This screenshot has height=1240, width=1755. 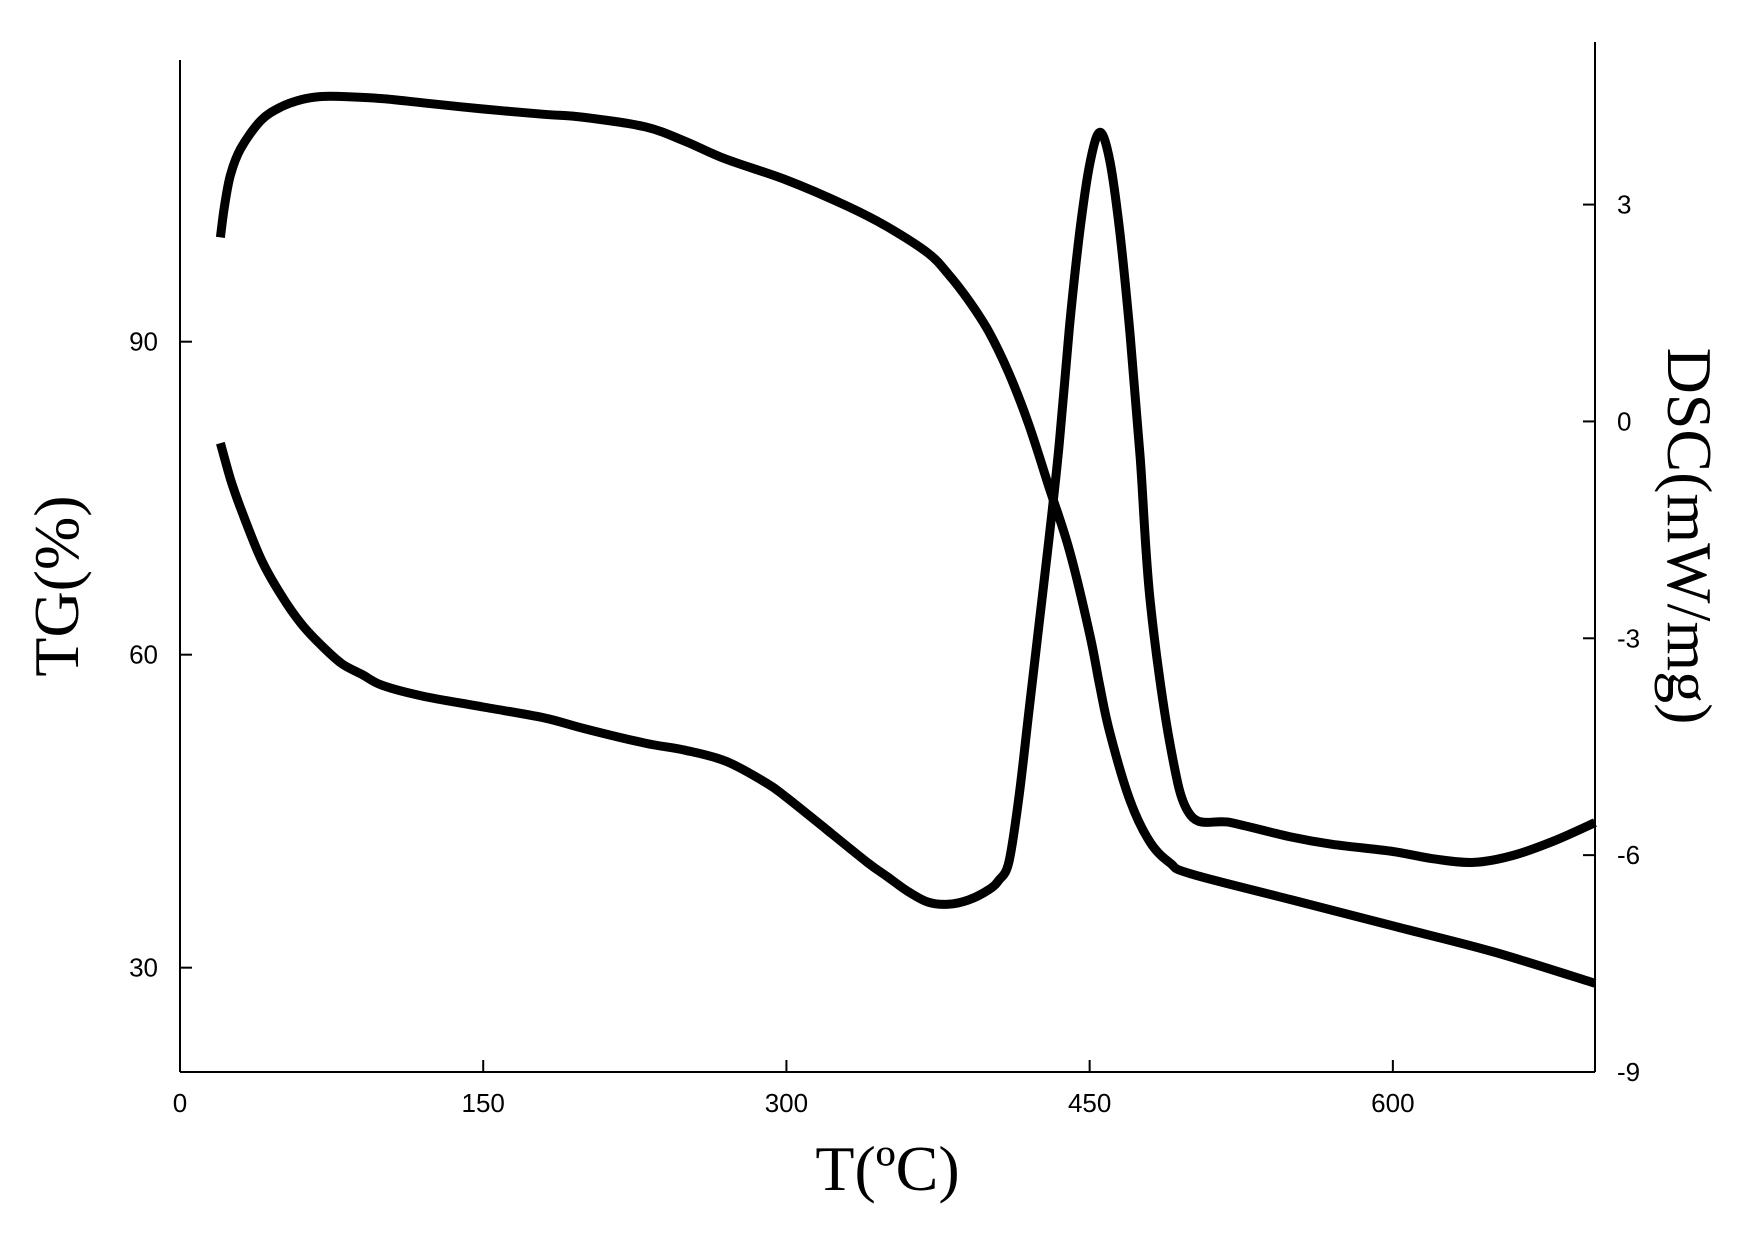 I want to click on y-left-tick-label: 90, so click(x=143, y=342).